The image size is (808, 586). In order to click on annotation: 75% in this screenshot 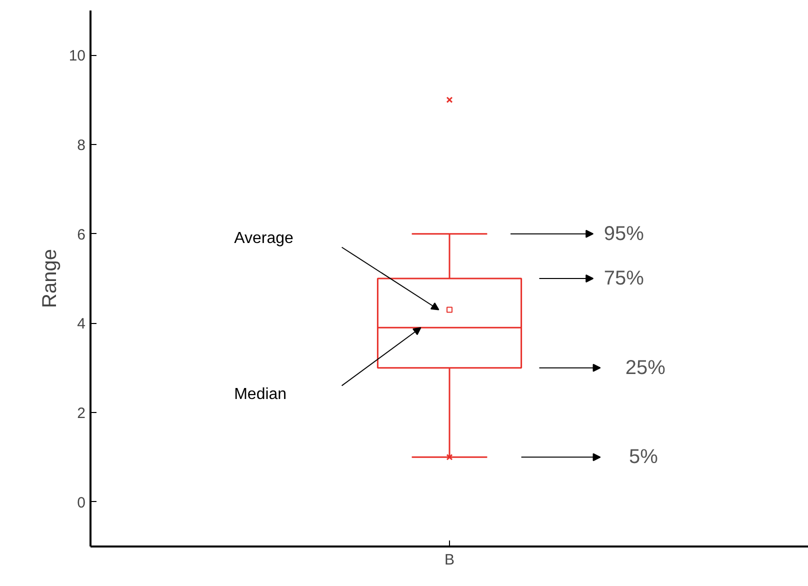, I will do `click(624, 279)`.